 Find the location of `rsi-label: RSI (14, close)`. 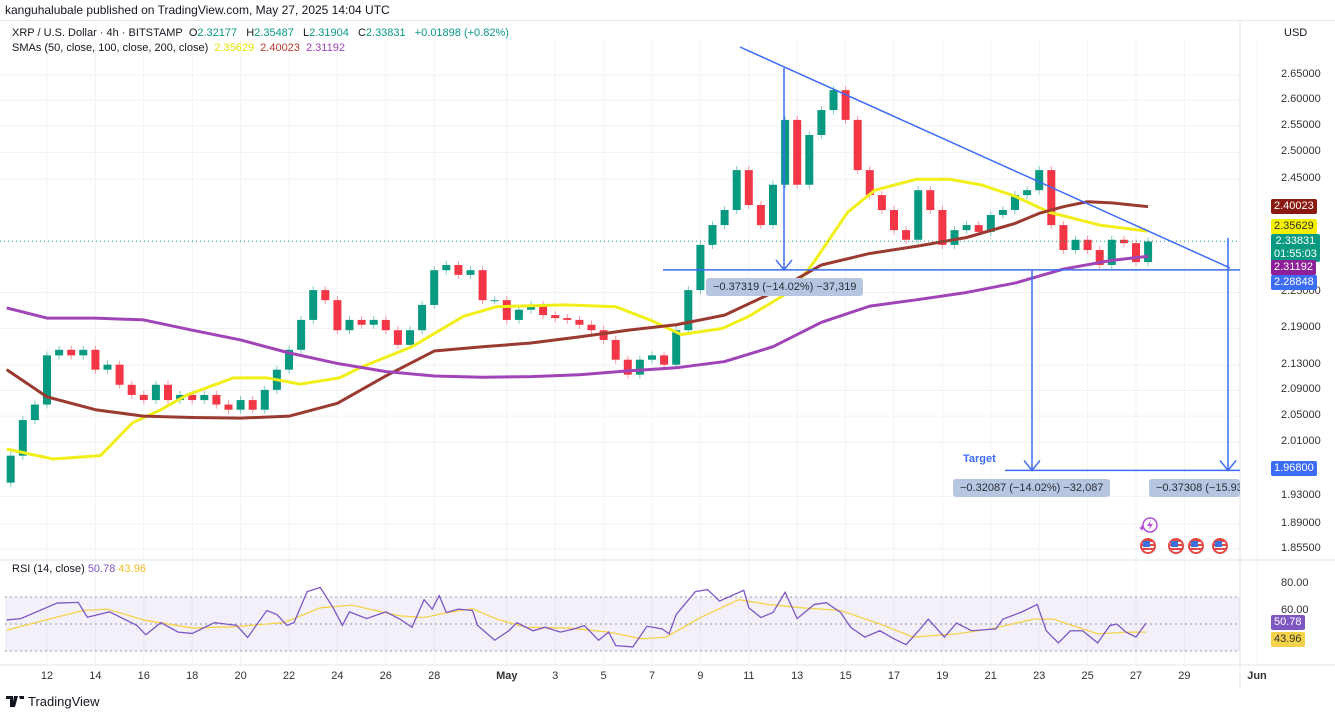

rsi-label: RSI (14, close) is located at coordinates (48, 569).